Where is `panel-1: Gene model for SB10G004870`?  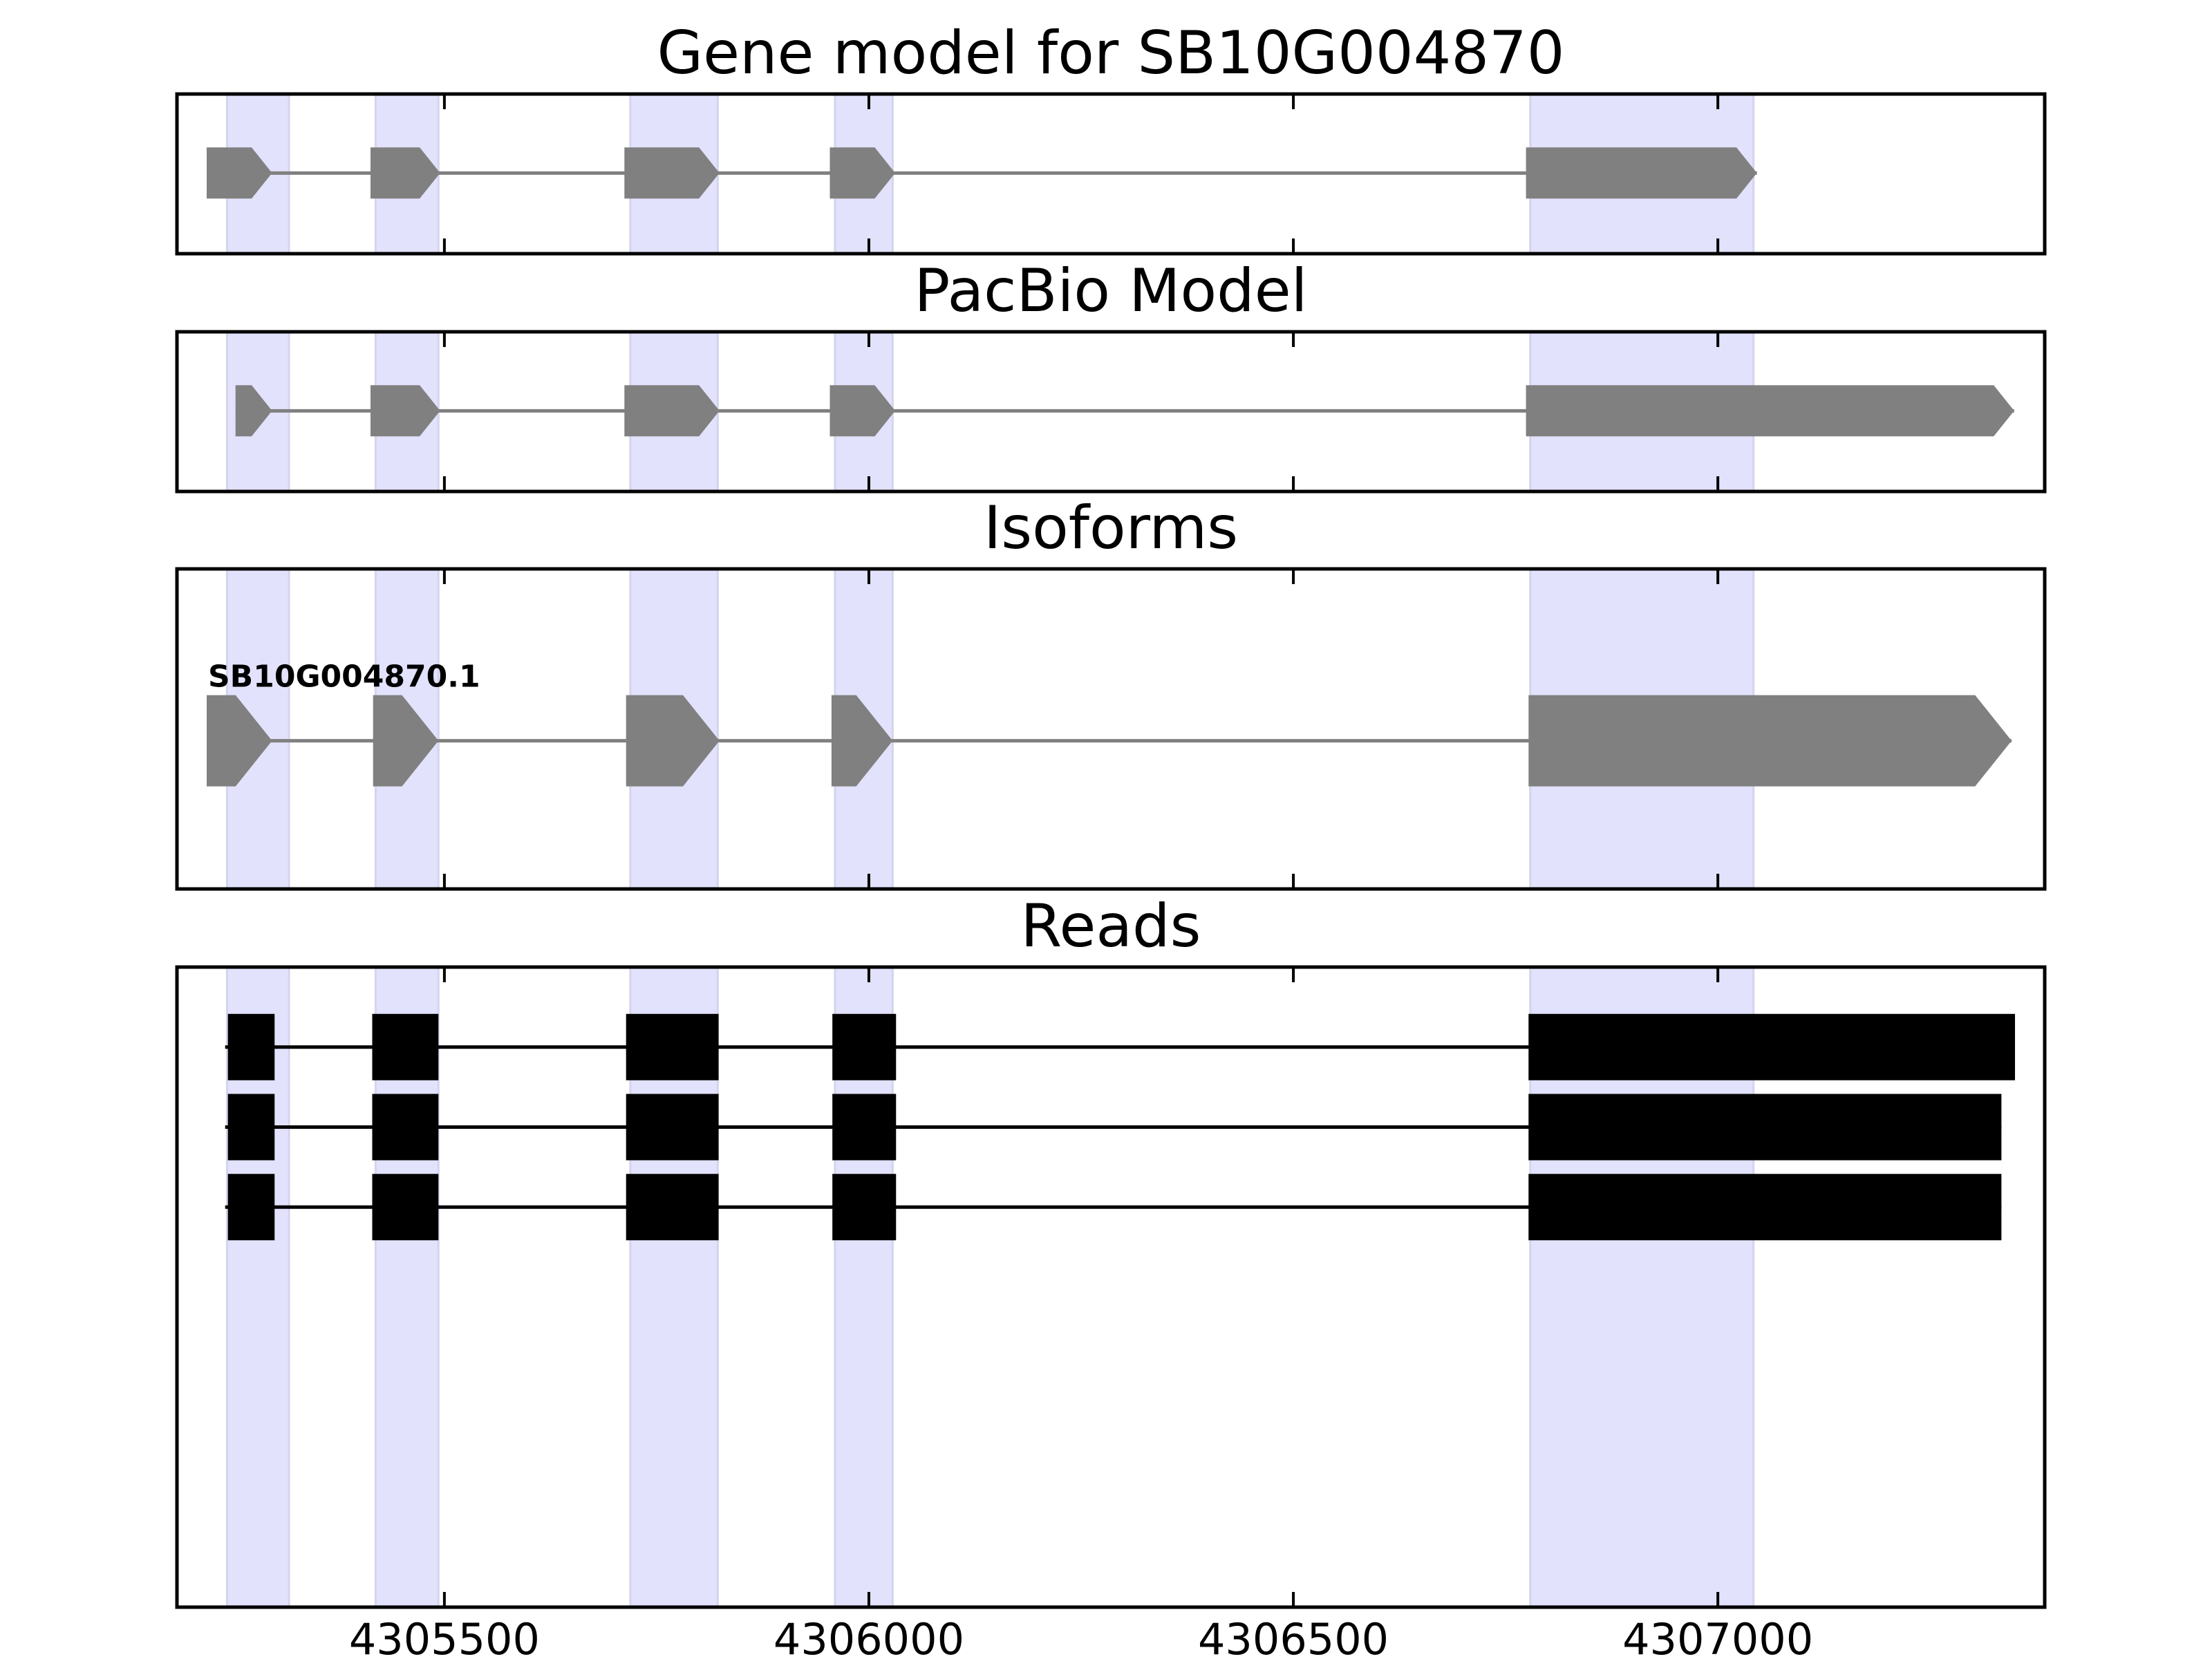 panel-1: Gene model for SB10G004870 is located at coordinates (1111, 138).